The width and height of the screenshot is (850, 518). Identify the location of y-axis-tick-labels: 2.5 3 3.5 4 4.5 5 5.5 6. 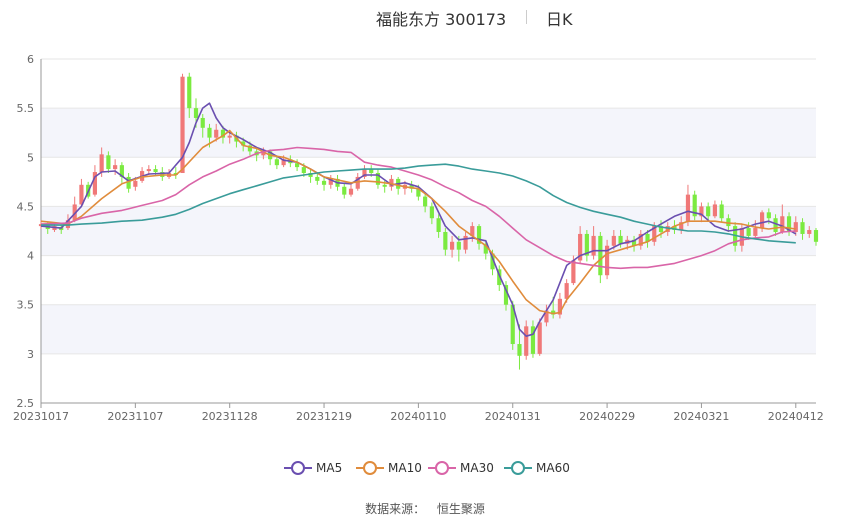
(26, 231).